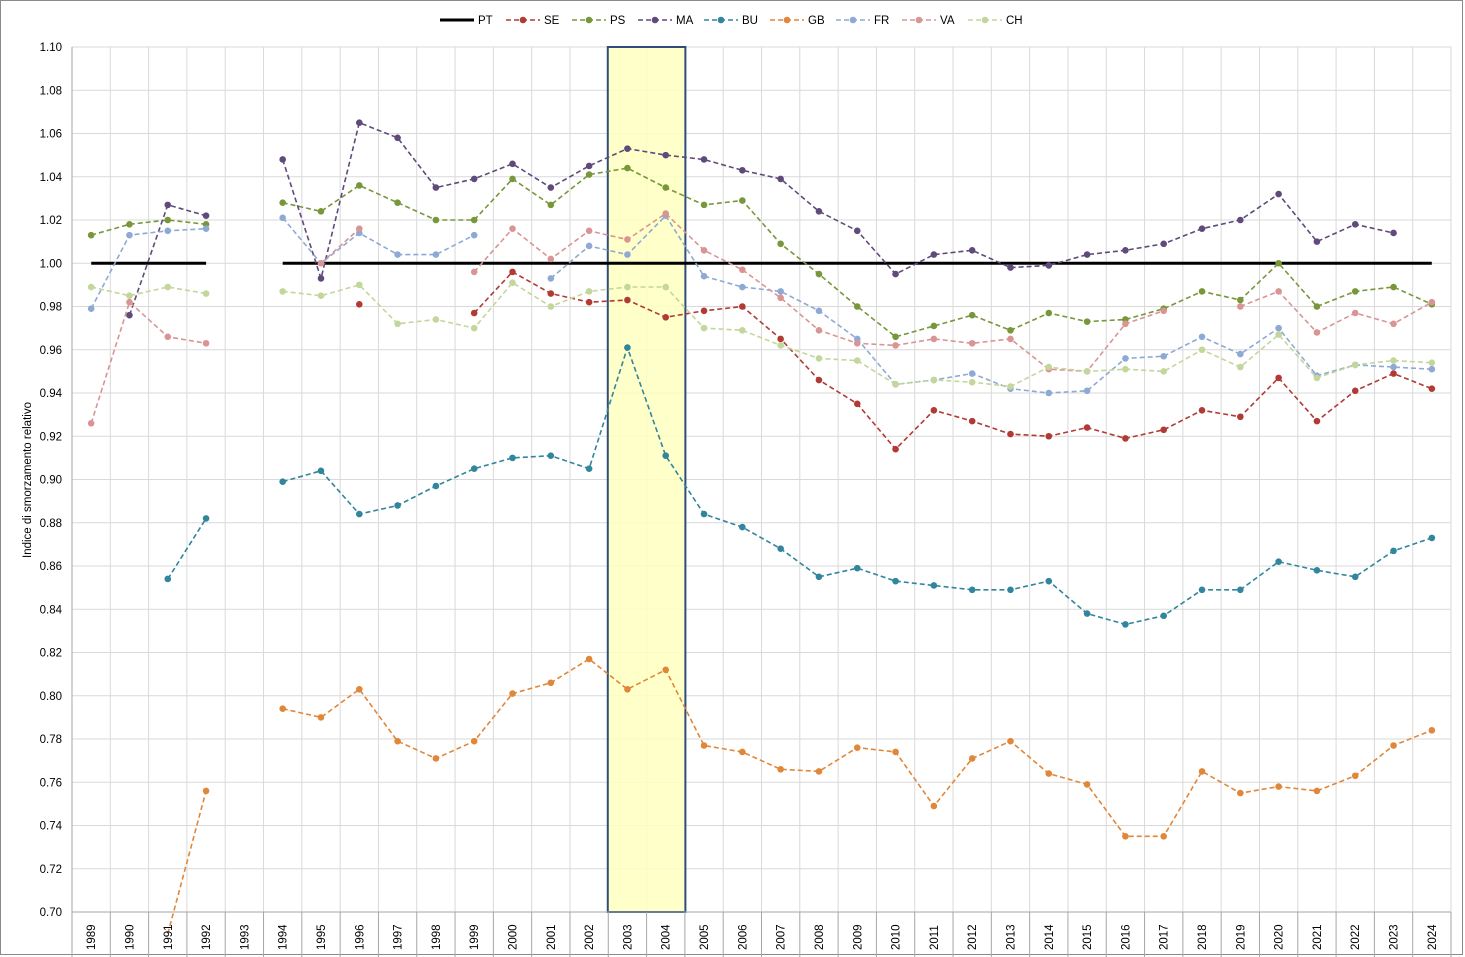 The height and width of the screenshot is (957, 1465). I want to click on series-line-gb, so click(187, 862).